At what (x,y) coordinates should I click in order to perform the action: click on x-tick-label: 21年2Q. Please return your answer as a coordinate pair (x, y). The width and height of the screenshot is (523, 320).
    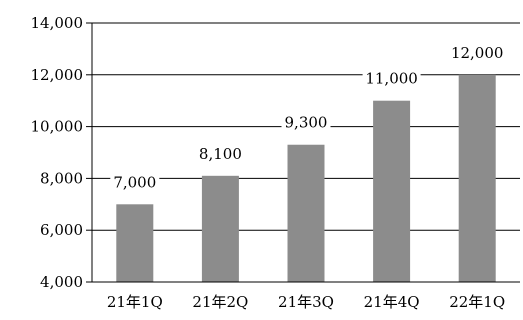
    Looking at the image, I should click on (220, 302).